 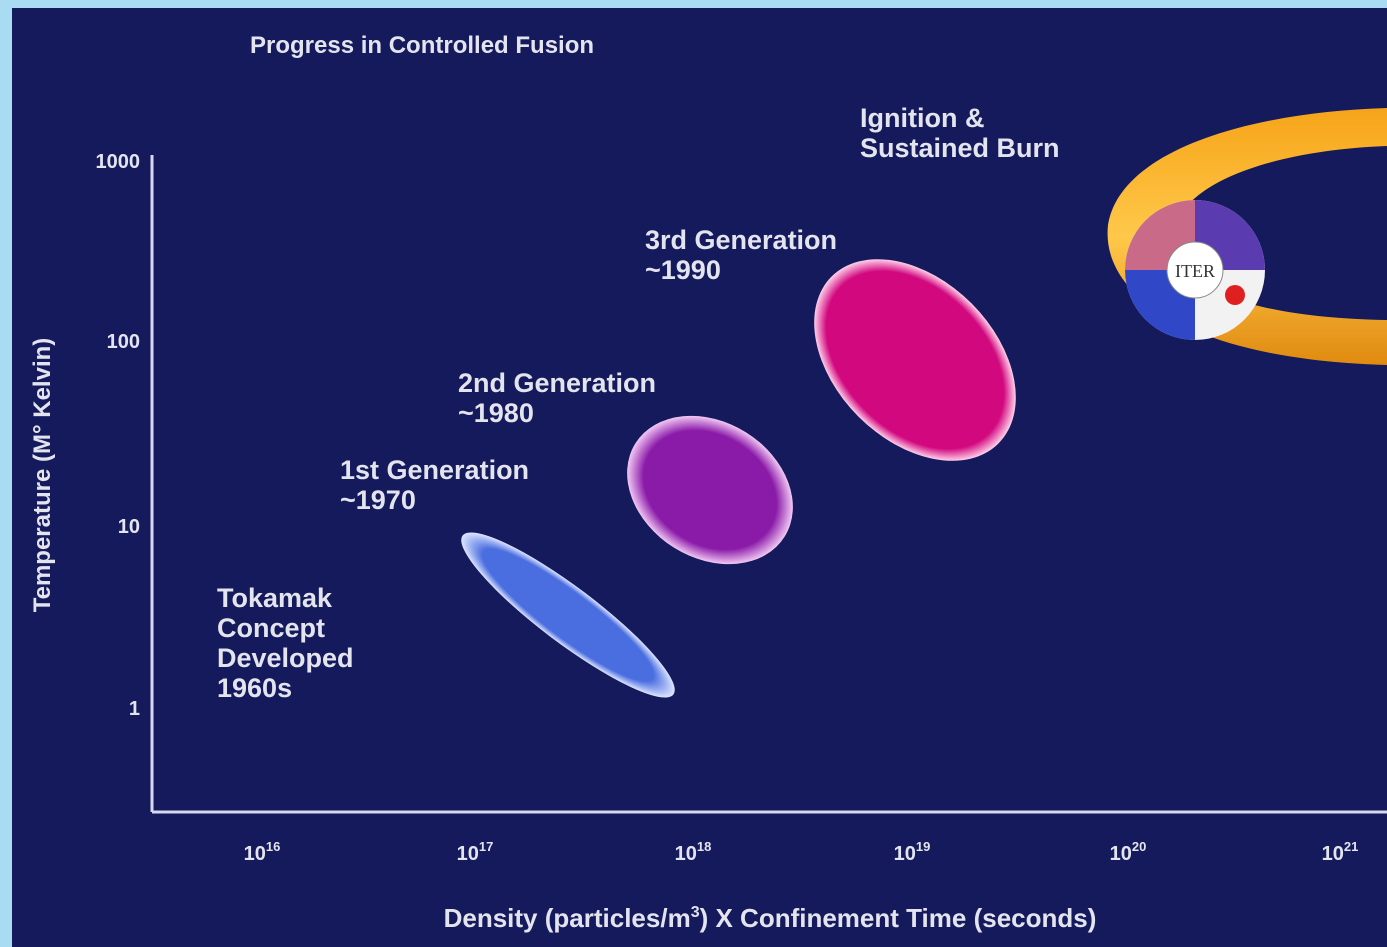 What do you see at coordinates (704, 846) in the screenshot?
I see `tick-exp: 18` at bounding box center [704, 846].